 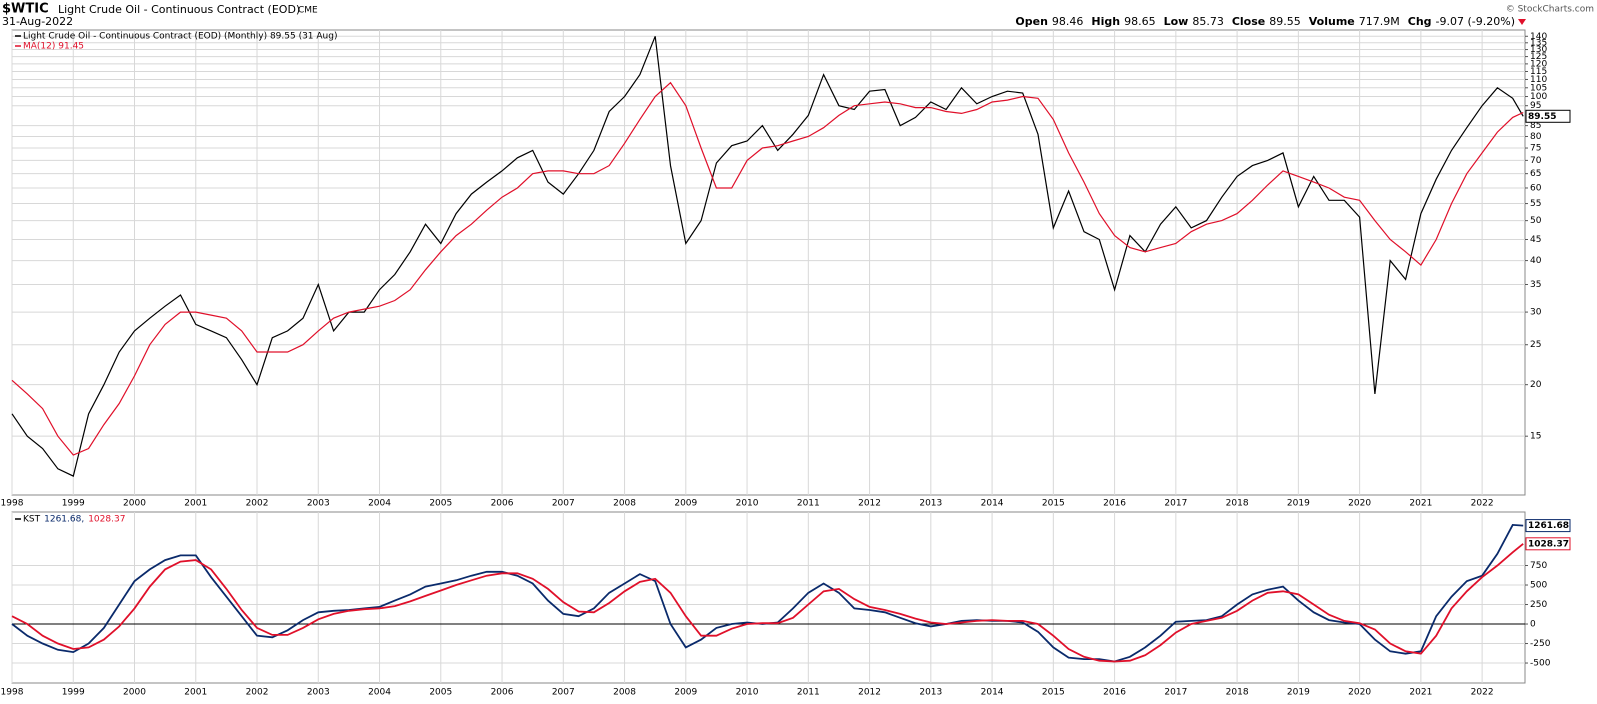 I want to click on y-tick-label: 250, so click(x=1538, y=605).